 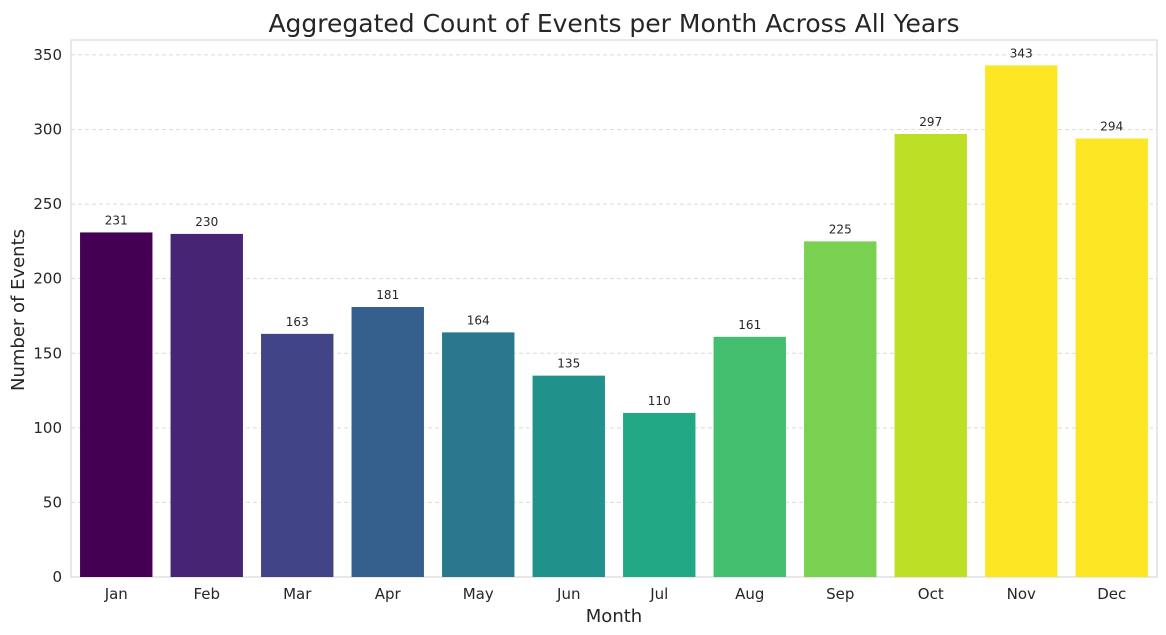 What do you see at coordinates (568, 364) in the screenshot?
I see `bar-value-label: 135` at bounding box center [568, 364].